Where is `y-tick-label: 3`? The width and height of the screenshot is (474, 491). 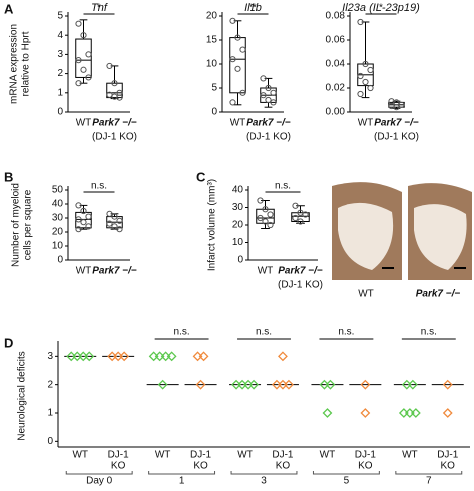 y-tick-label: 3 is located at coordinates (60, 54).